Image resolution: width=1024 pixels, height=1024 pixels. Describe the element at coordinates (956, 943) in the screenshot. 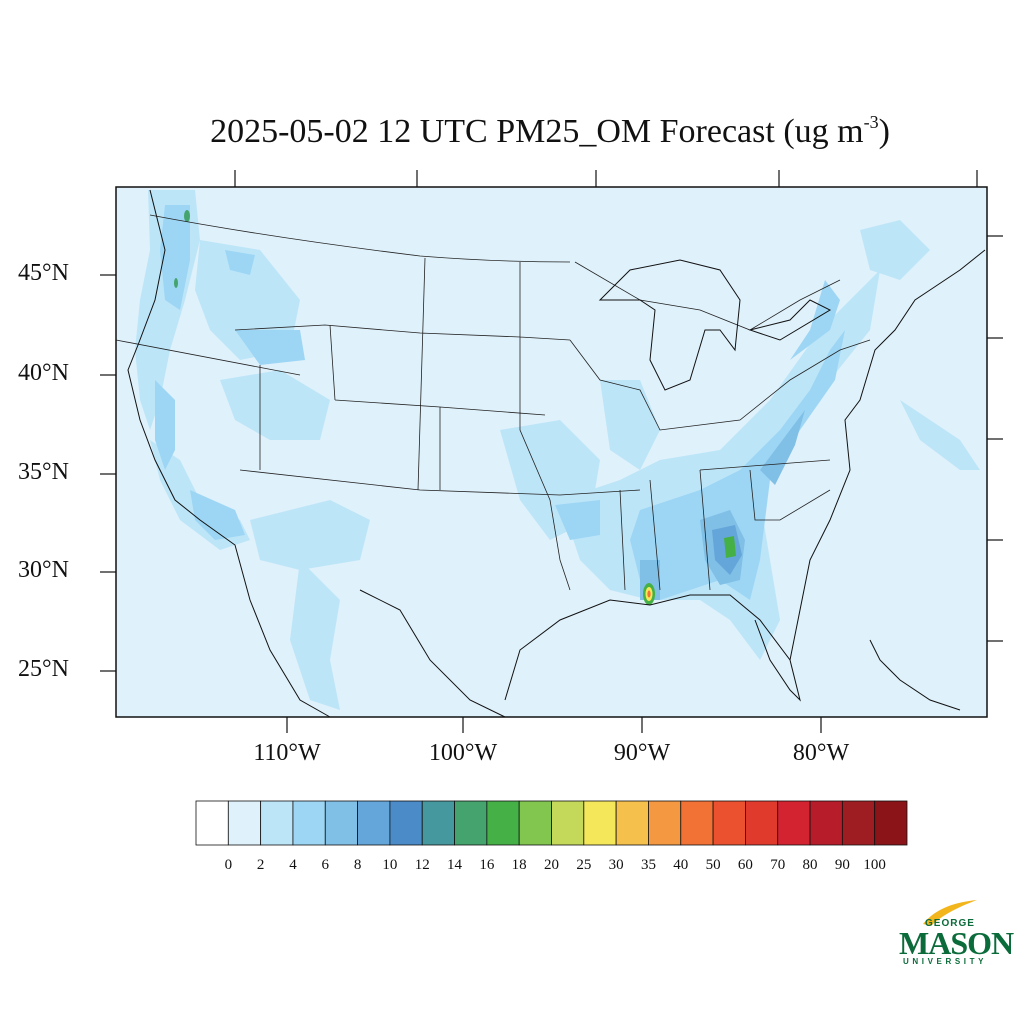

I see `logo-mason: MASON` at that location.